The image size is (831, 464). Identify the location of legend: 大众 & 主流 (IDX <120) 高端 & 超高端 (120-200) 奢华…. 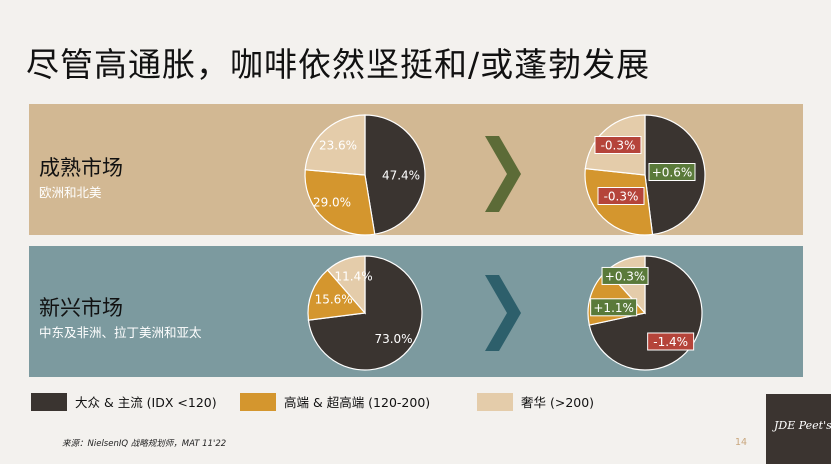
(415, 403).